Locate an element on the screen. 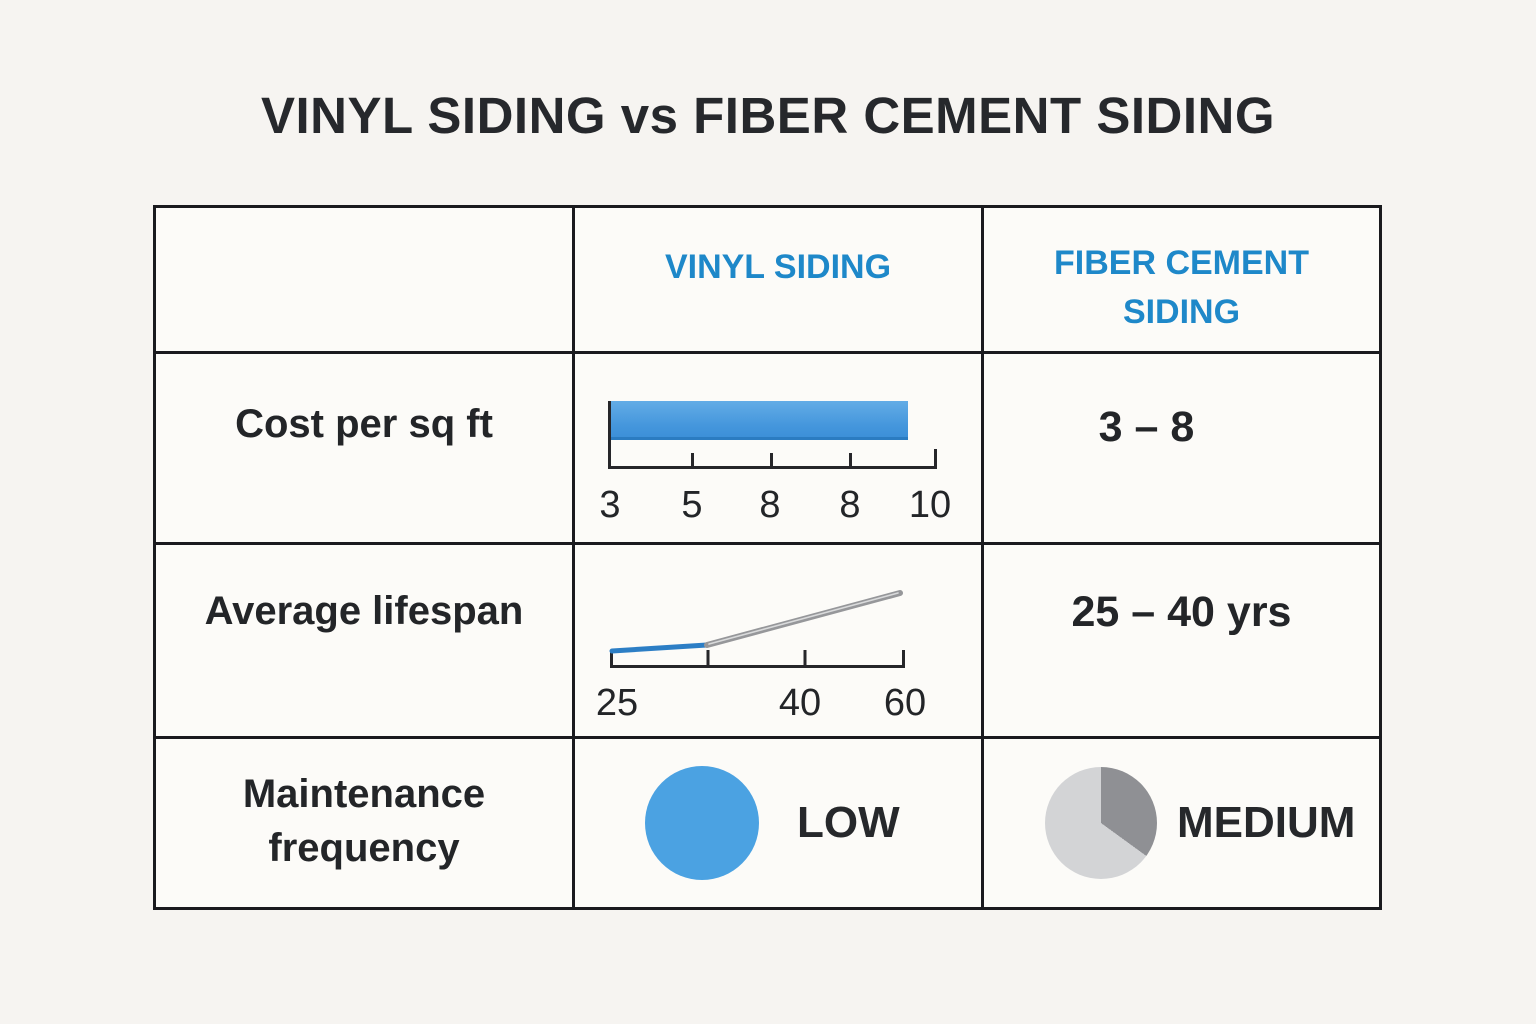 This screenshot has height=1024, width=1536. cost-axis-start-line is located at coordinates (609, 435).